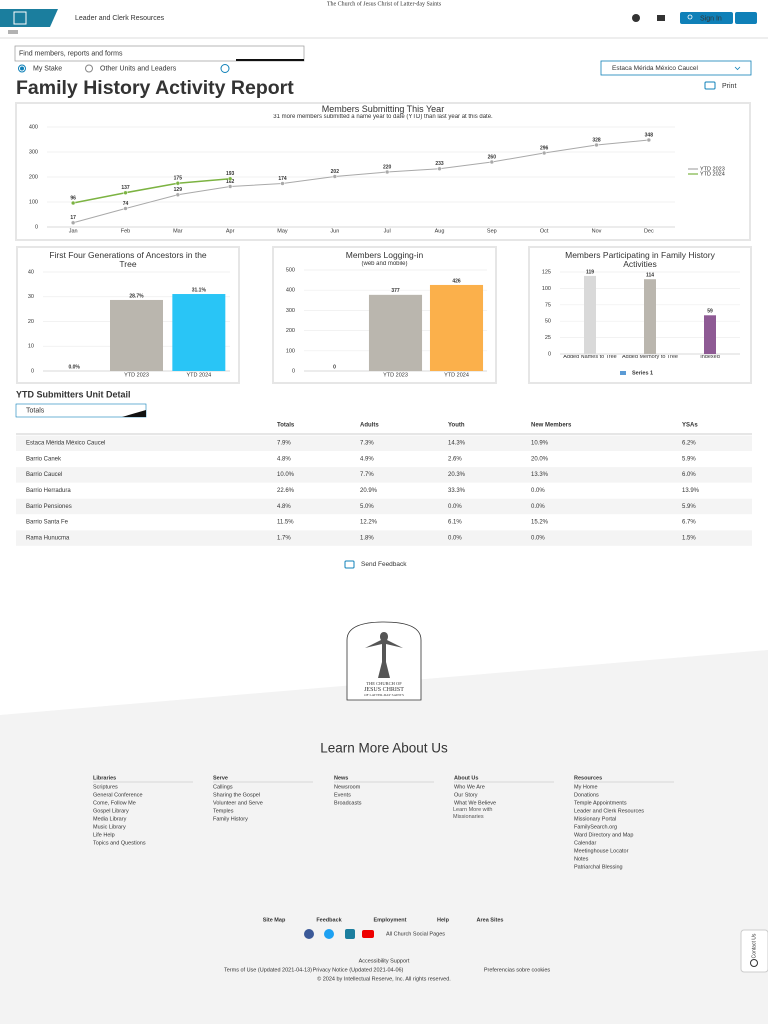  I want to click on footer-link: Notes, so click(581, 859).